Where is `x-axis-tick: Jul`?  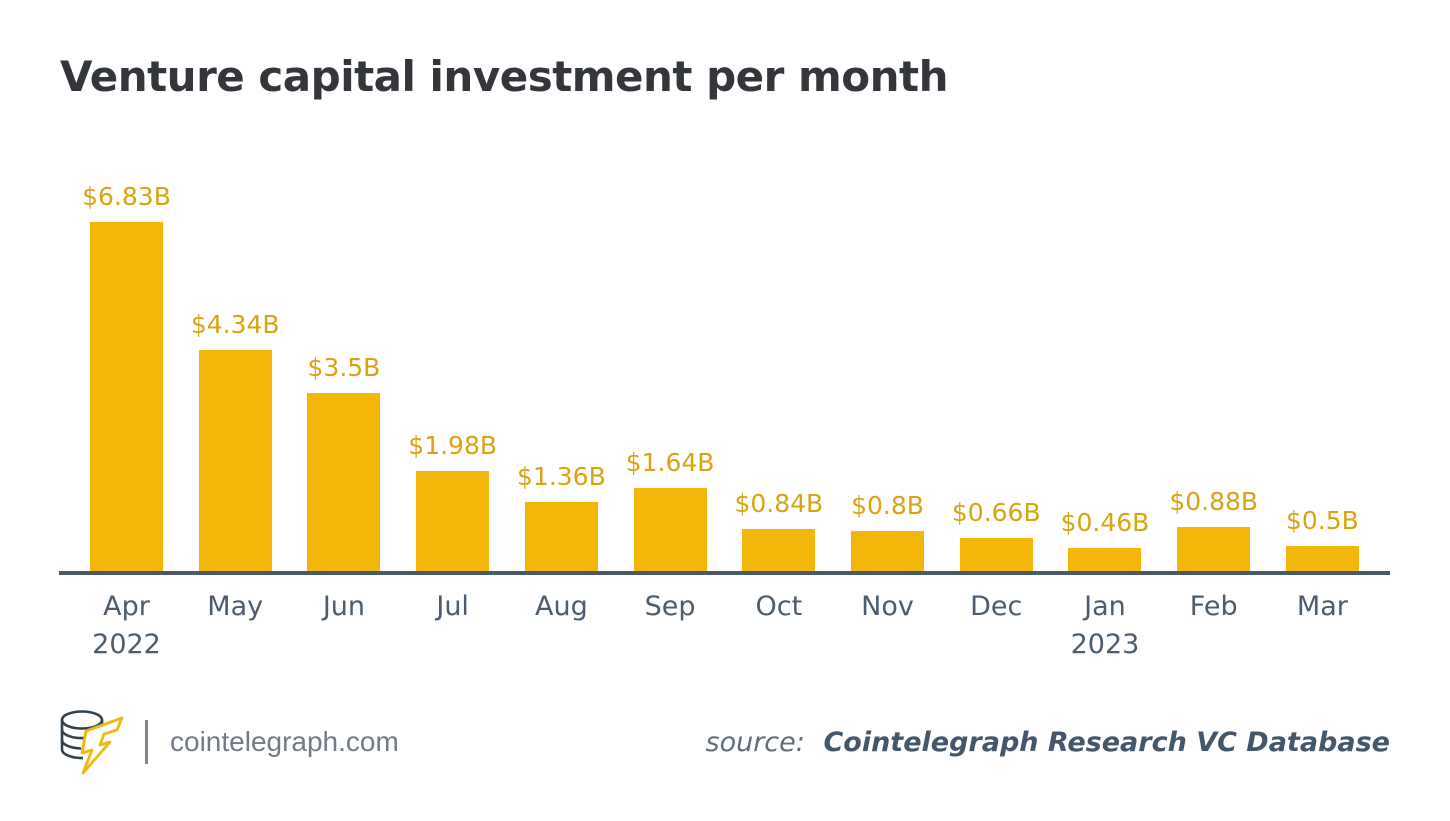
x-axis-tick: Jul is located at coordinates (452, 626).